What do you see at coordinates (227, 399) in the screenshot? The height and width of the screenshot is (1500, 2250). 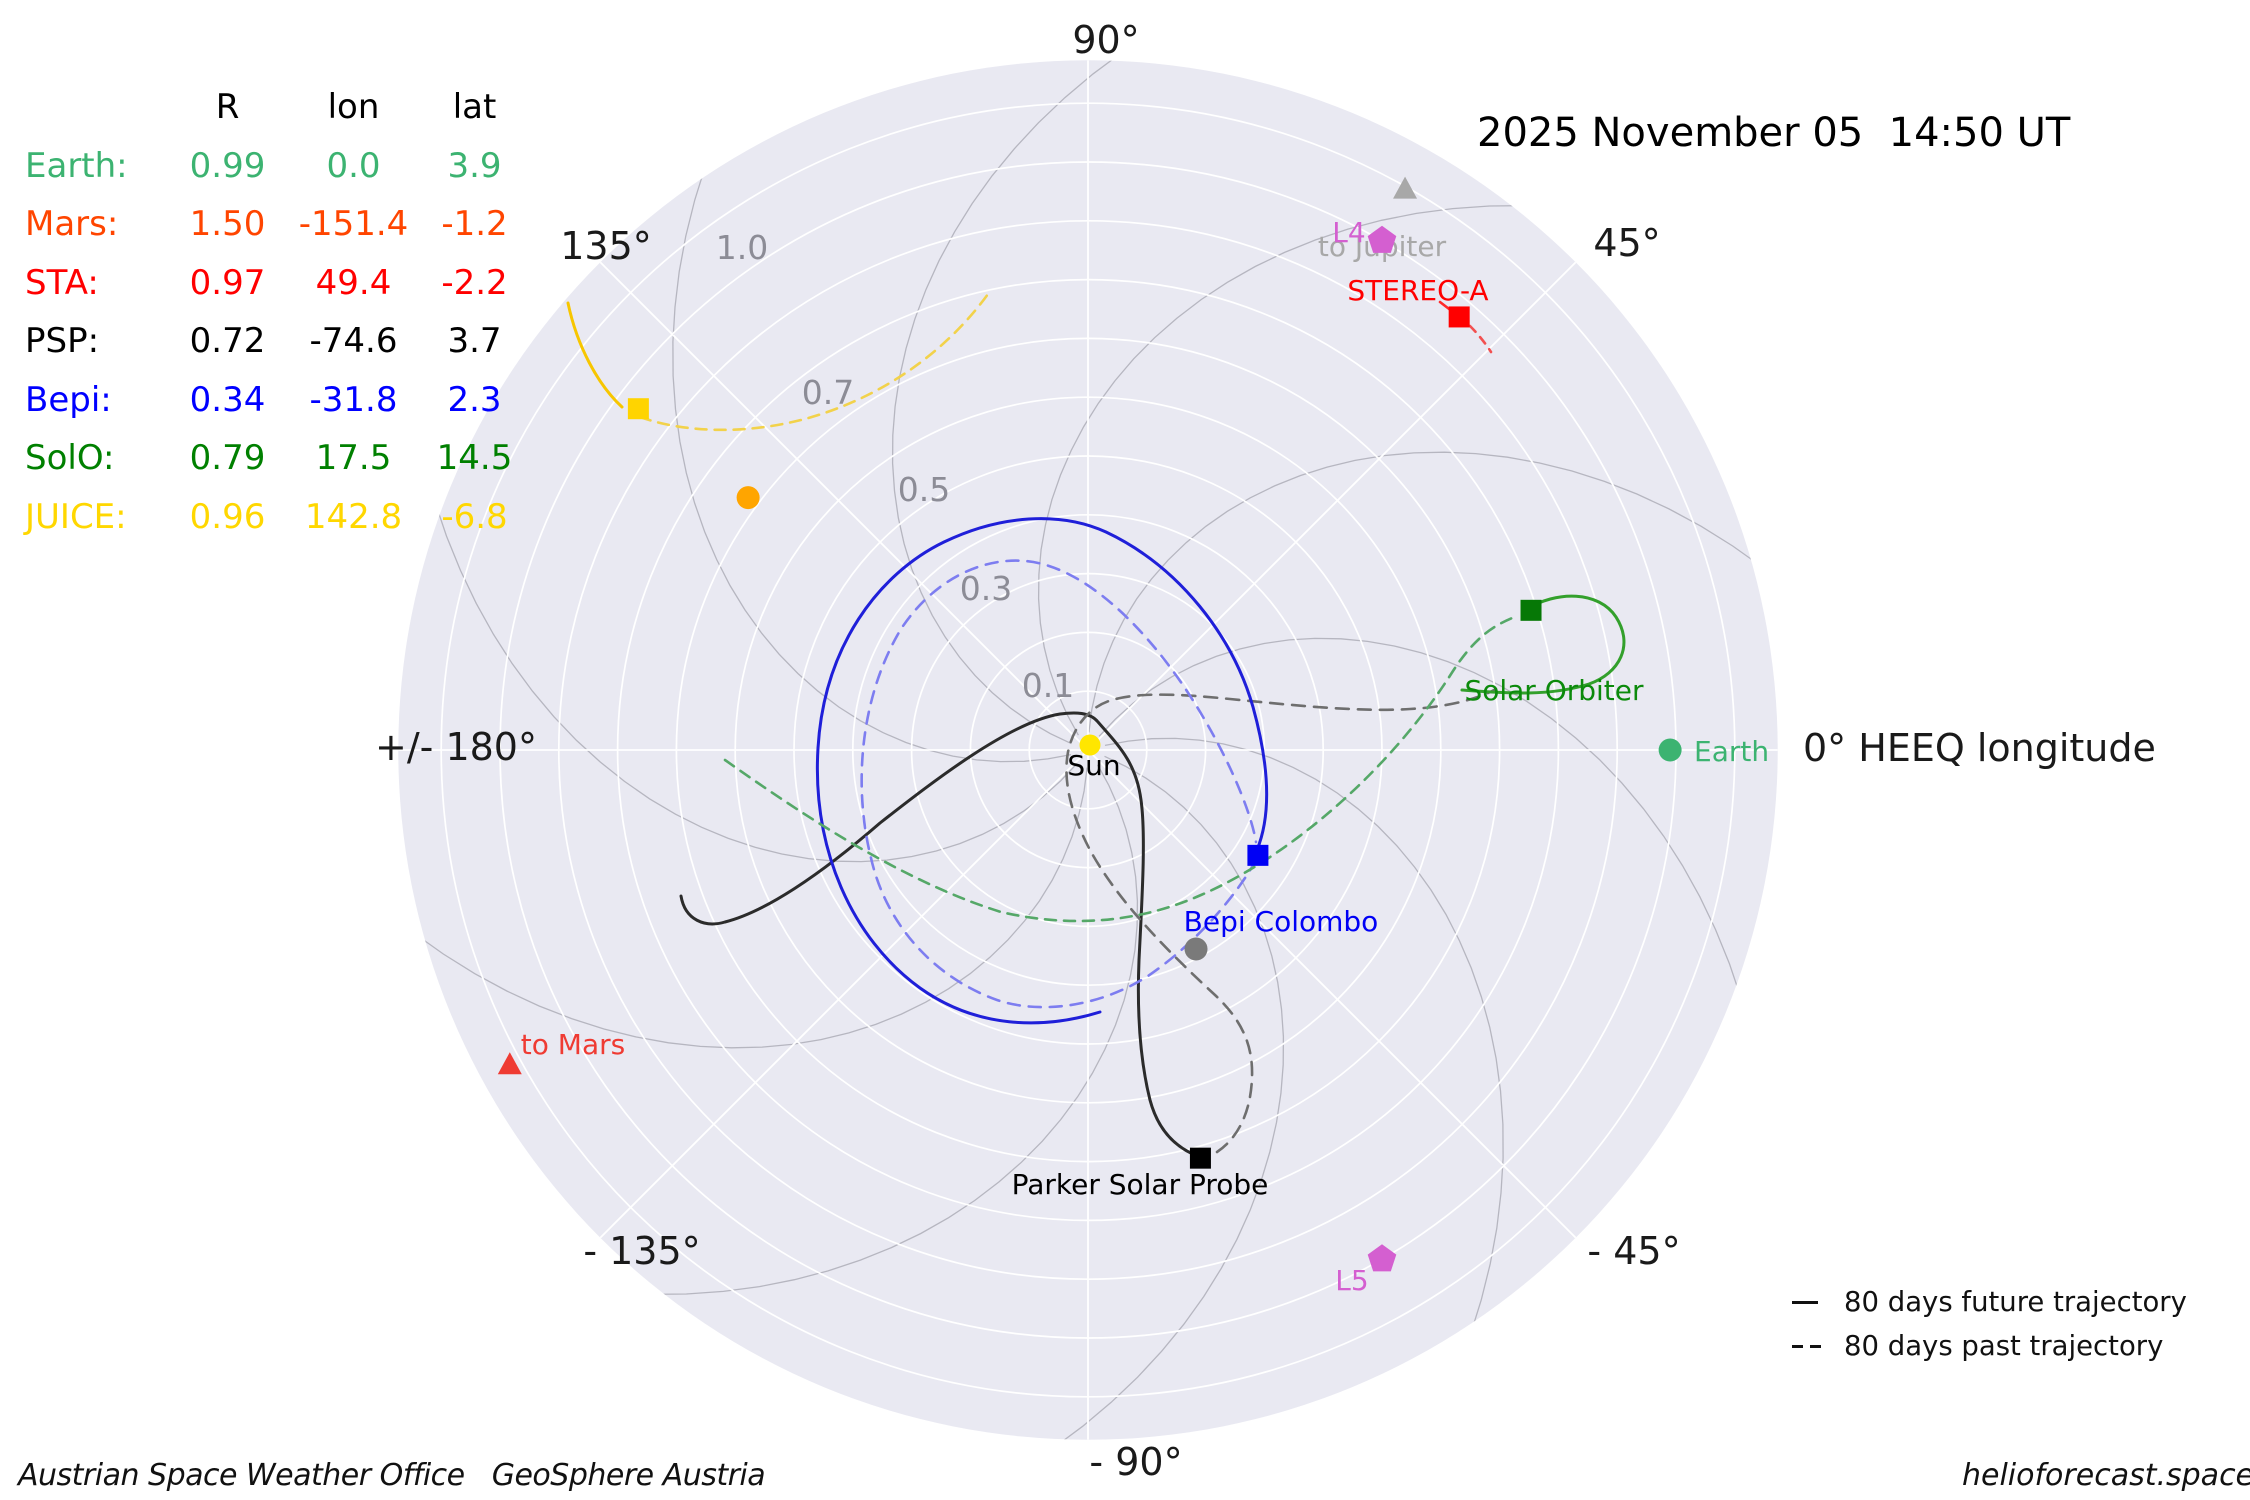 I see `cell-r: 0.34` at bounding box center [227, 399].